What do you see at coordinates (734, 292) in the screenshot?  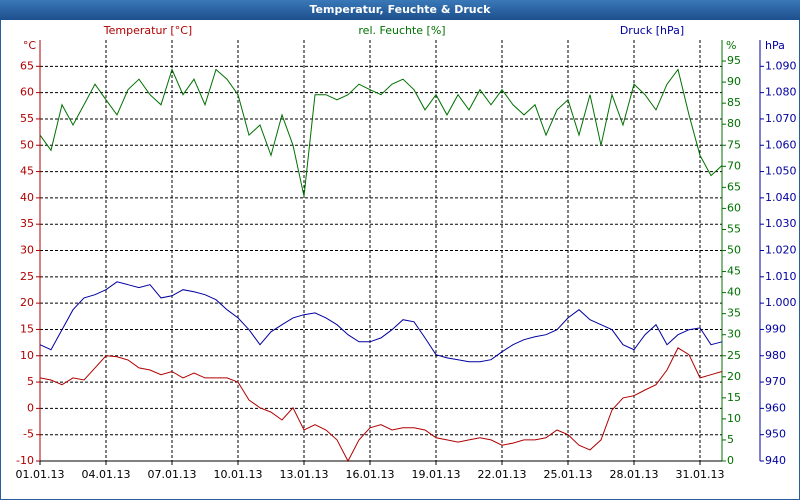 I see `y2-tick-label: 40` at bounding box center [734, 292].